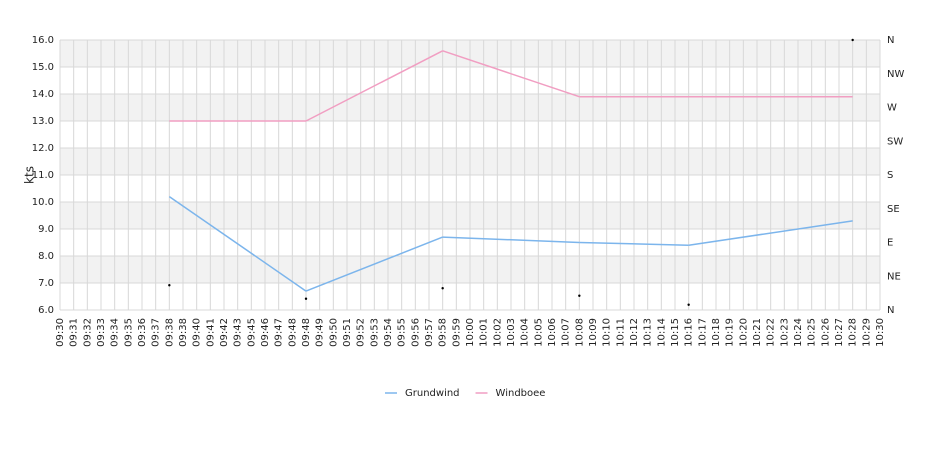 The width and height of the screenshot is (940, 450). What do you see at coordinates (853, 332) in the screenshot?
I see `x-tick-label: 10:28` at bounding box center [853, 332].